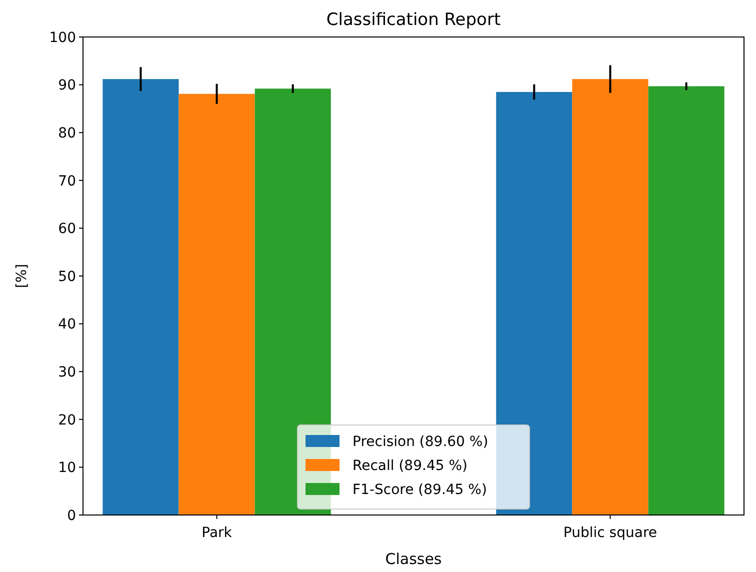 This screenshot has width=756, height=572. Describe the element at coordinates (420, 442) in the screenshot. I see `legend-label: Precision (89.60 %)` at that location.